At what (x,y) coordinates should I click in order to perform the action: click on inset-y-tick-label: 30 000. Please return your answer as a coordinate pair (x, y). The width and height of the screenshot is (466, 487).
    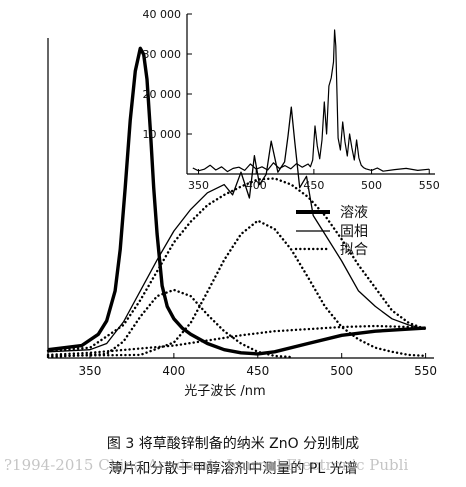
    Looking at the image, I should click on (162, 54).